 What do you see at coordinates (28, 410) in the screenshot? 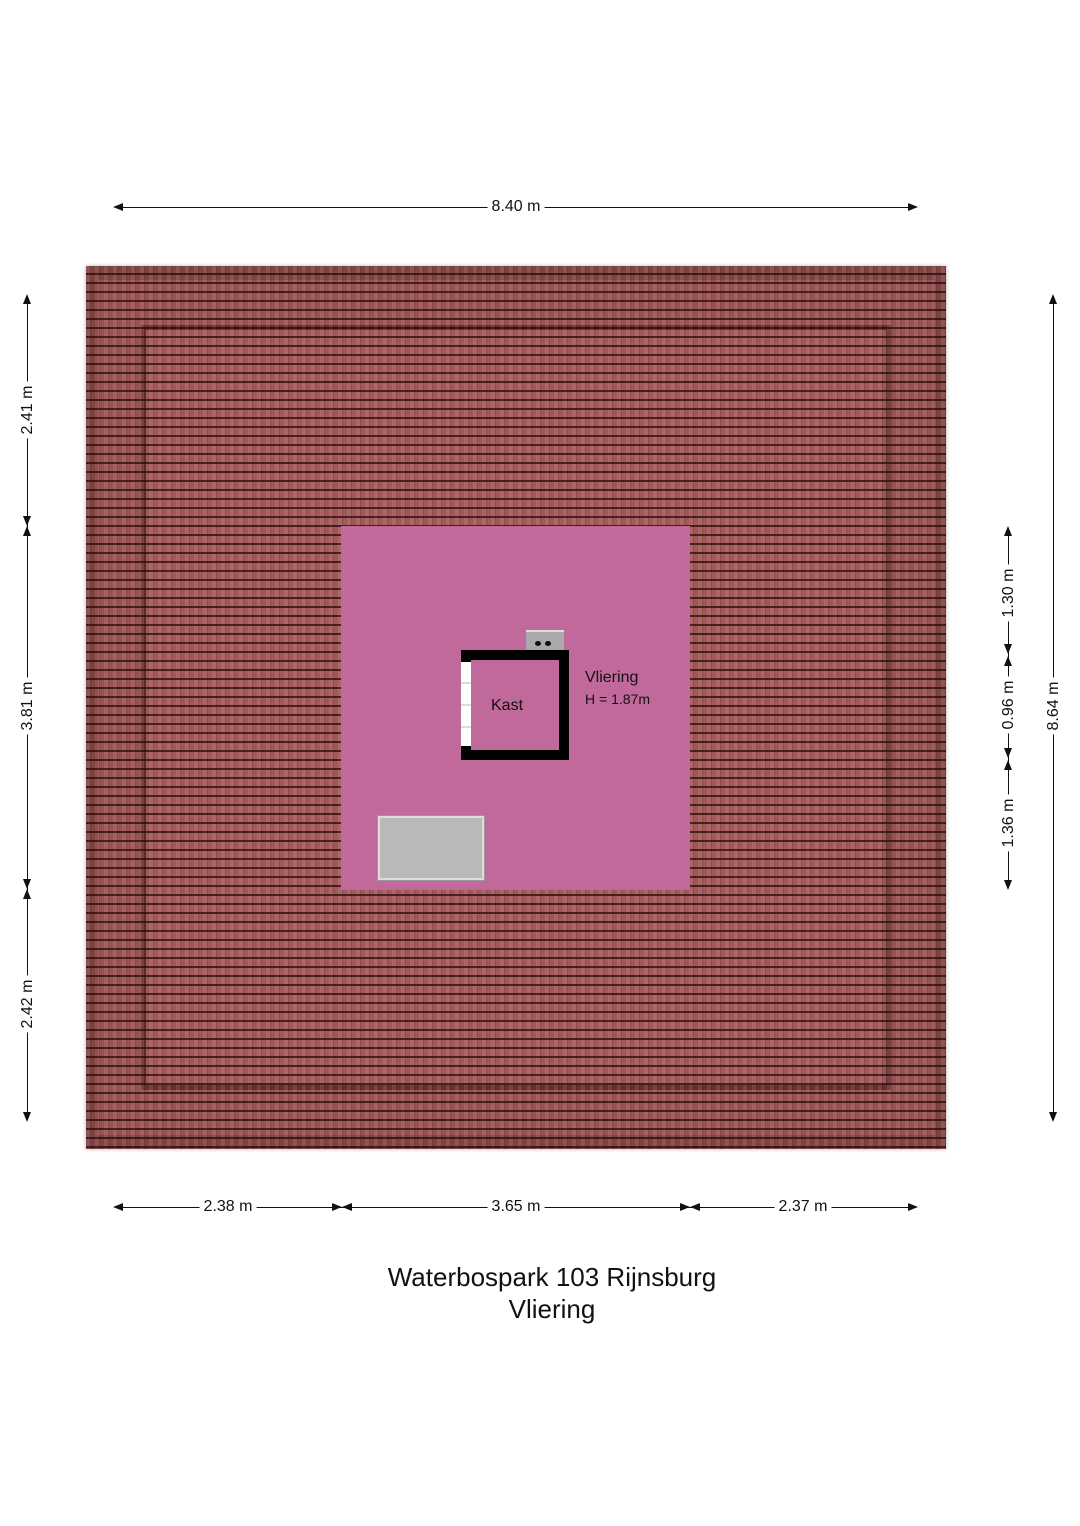
I see `dim-left-1: 2.41 m` at bounding box center [28, 410].